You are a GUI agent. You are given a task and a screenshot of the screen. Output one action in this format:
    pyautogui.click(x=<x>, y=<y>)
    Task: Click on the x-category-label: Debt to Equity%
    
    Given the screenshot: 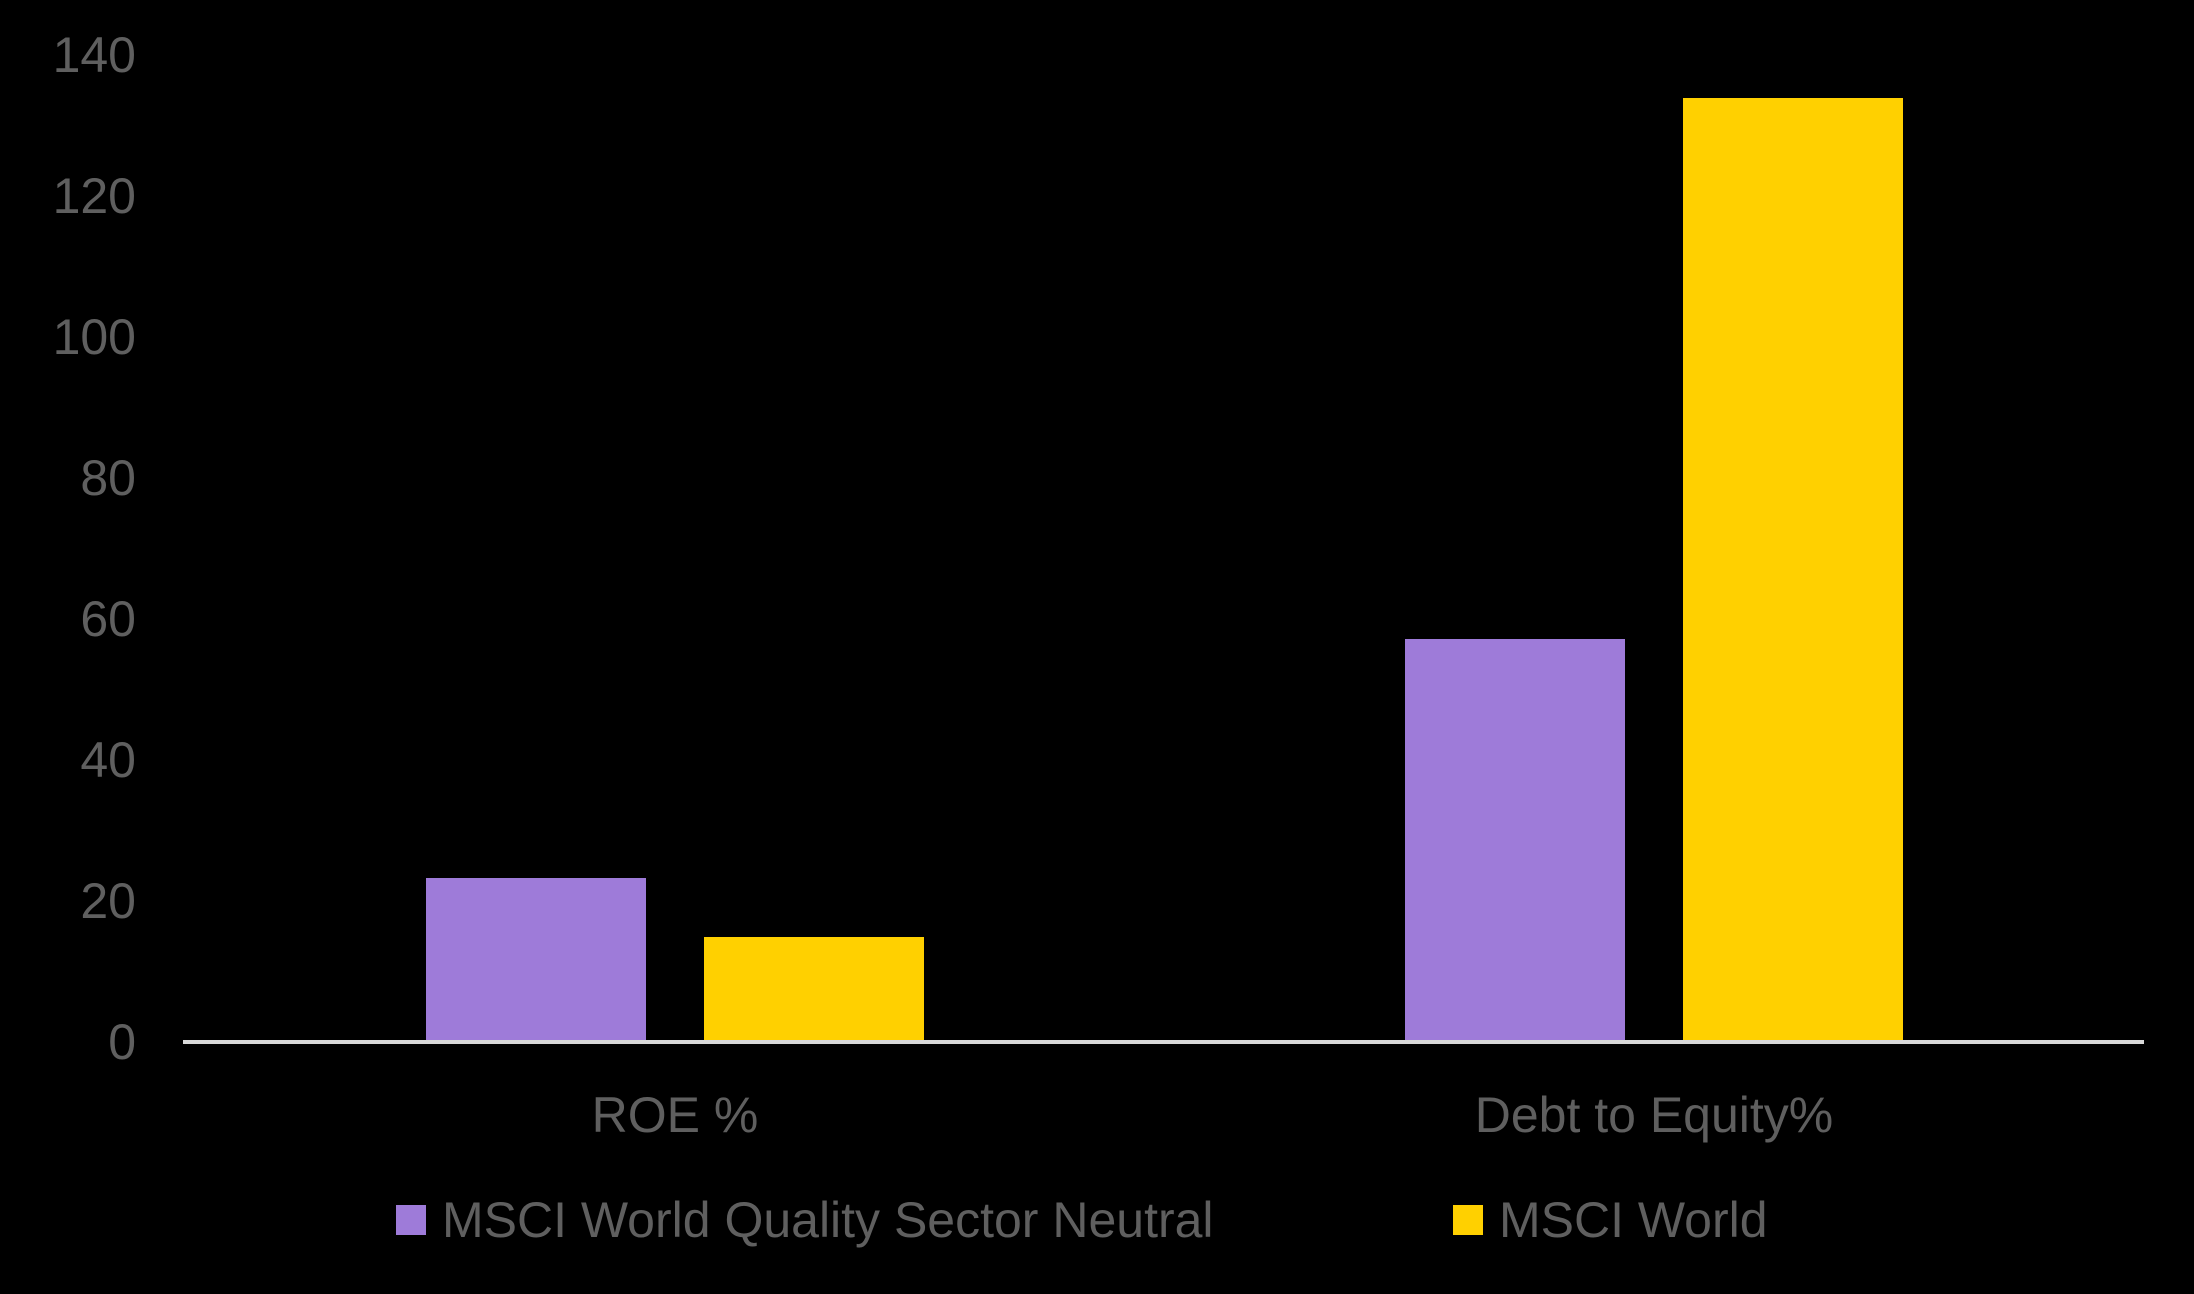 What is the action you would take?
    pyautogui.click(x=1654, y=1115)
    